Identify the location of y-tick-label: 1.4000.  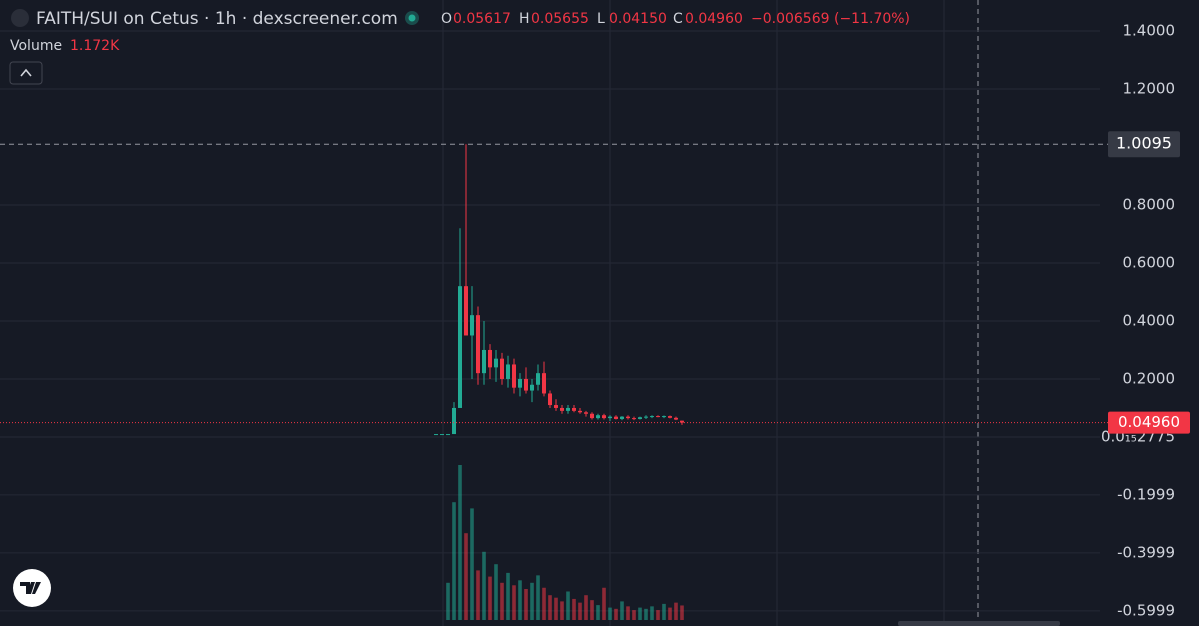
(1149, 31).